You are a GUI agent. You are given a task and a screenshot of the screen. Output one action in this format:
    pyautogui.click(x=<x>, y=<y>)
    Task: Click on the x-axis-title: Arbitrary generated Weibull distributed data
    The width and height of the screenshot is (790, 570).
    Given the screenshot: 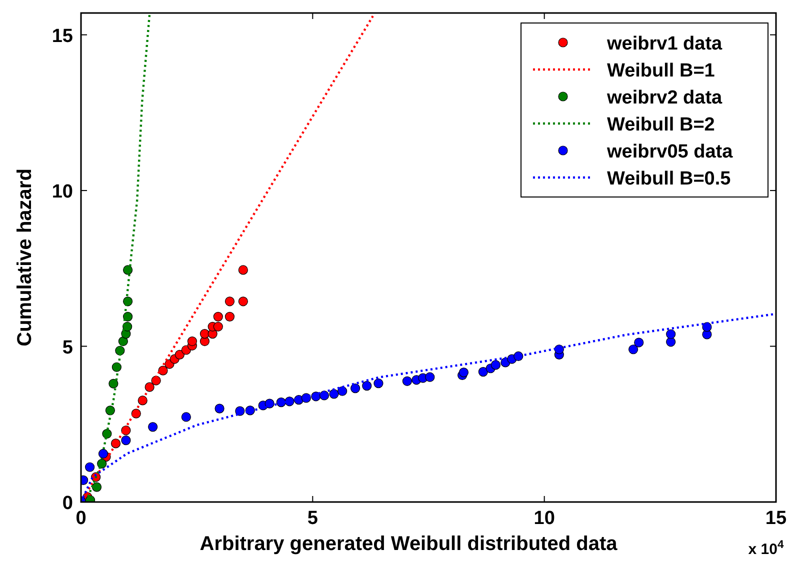 What is the action you would take?
    pyautogui.click(x=409, y=544)
    